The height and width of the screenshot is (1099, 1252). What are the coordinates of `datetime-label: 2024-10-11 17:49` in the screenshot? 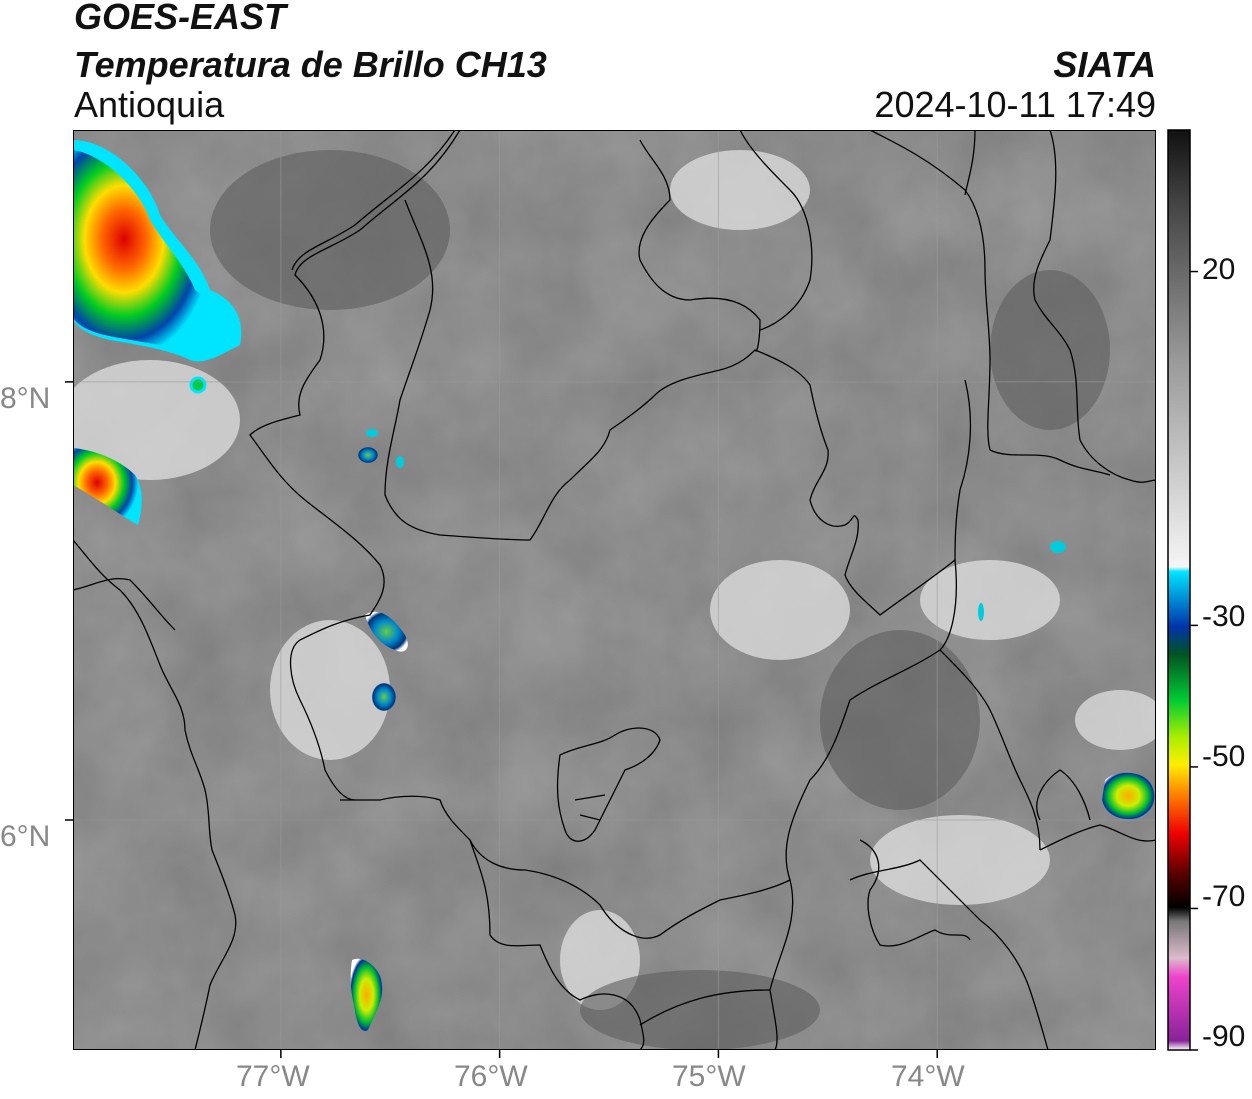 It's located at (1015, 104).